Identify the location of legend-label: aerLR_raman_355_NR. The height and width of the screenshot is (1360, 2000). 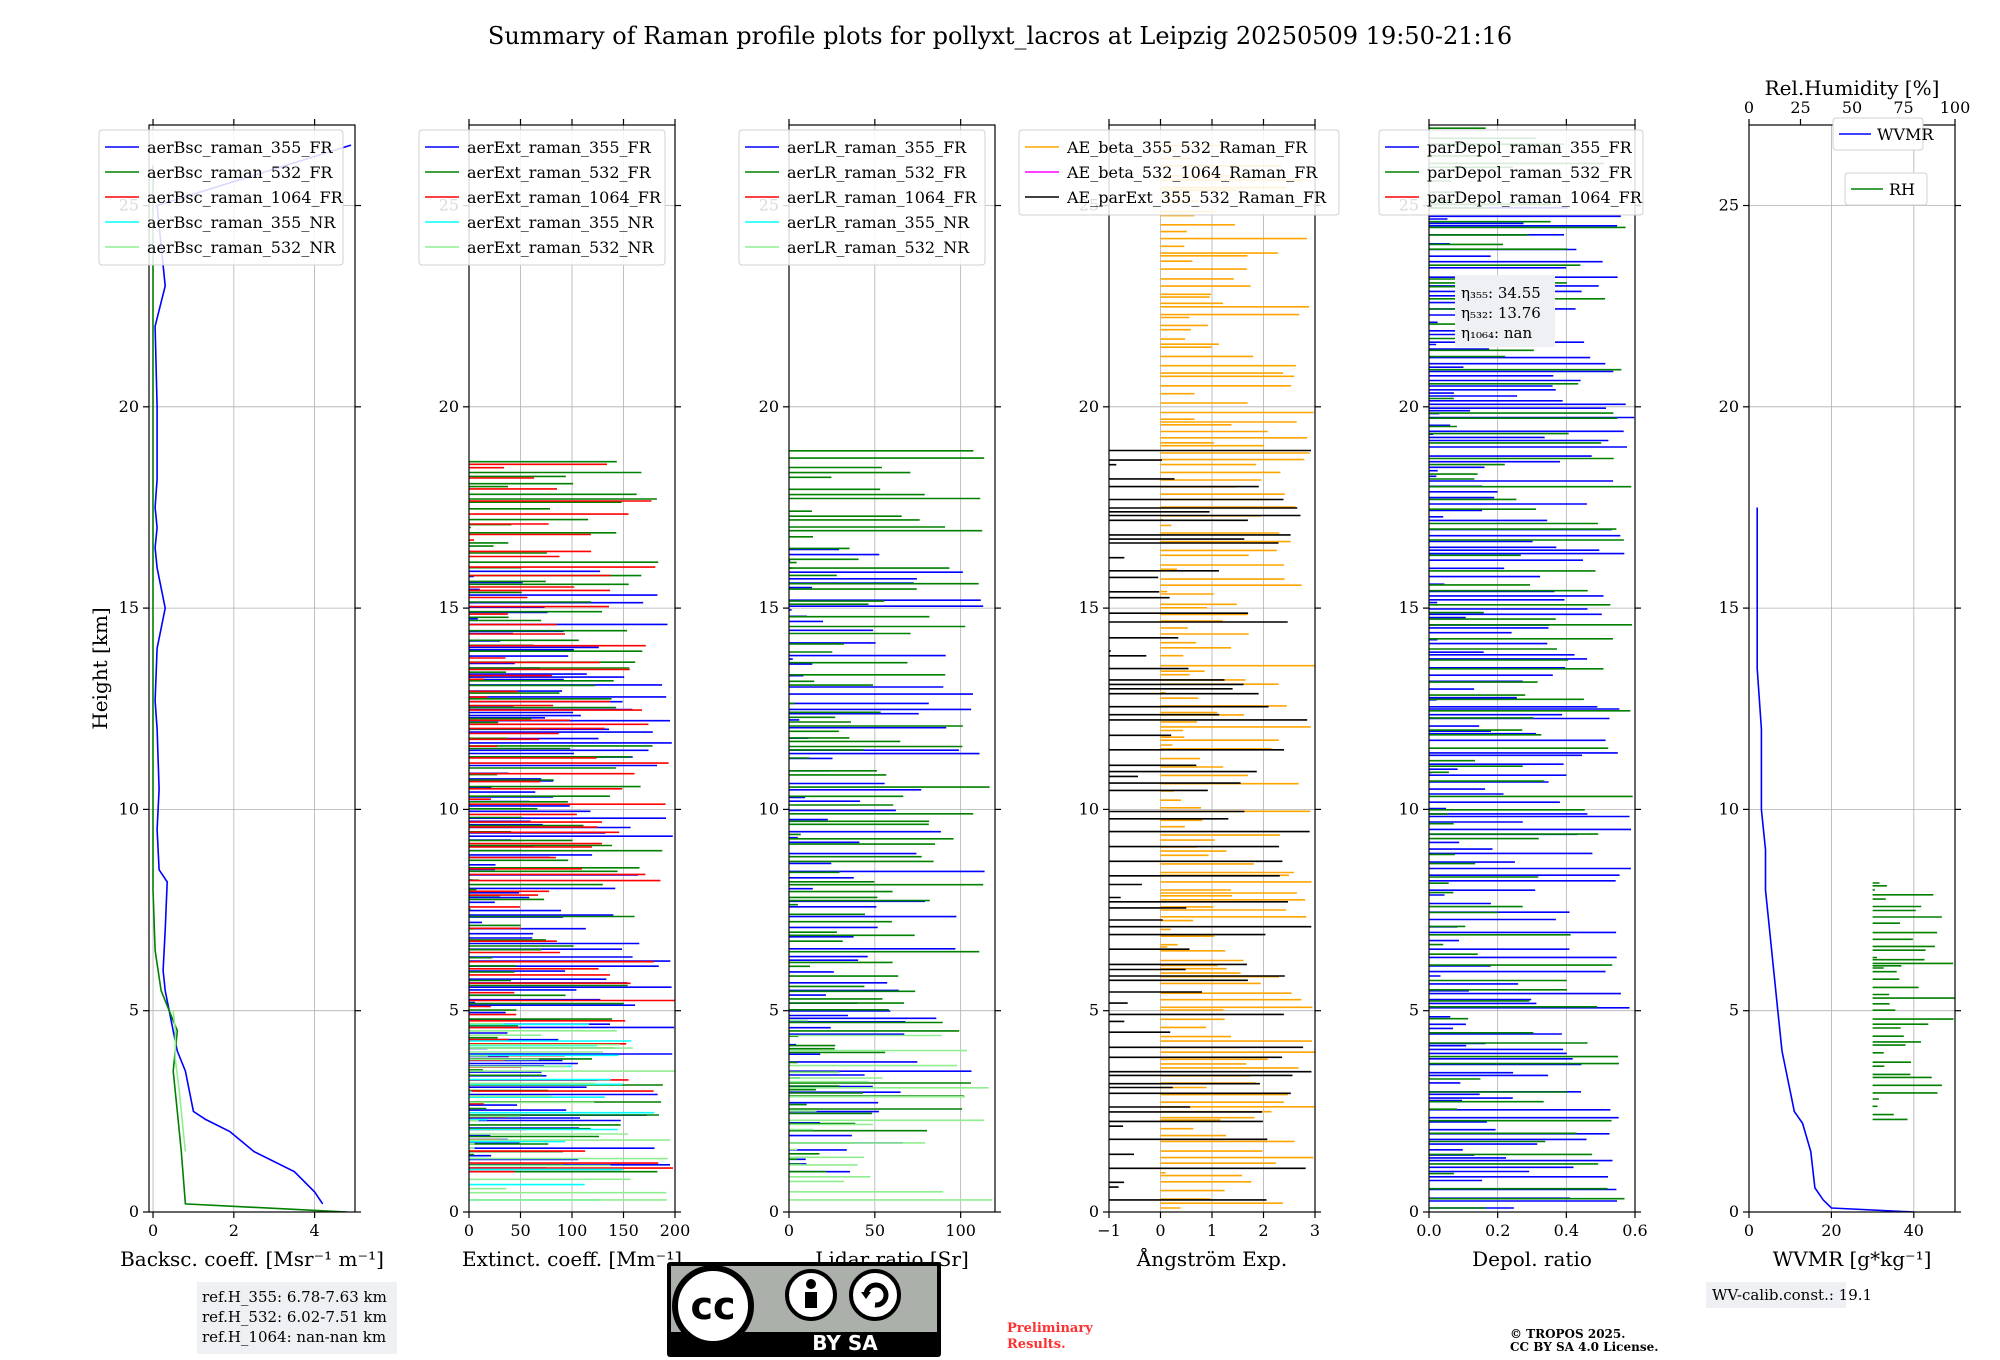
(878, 222).